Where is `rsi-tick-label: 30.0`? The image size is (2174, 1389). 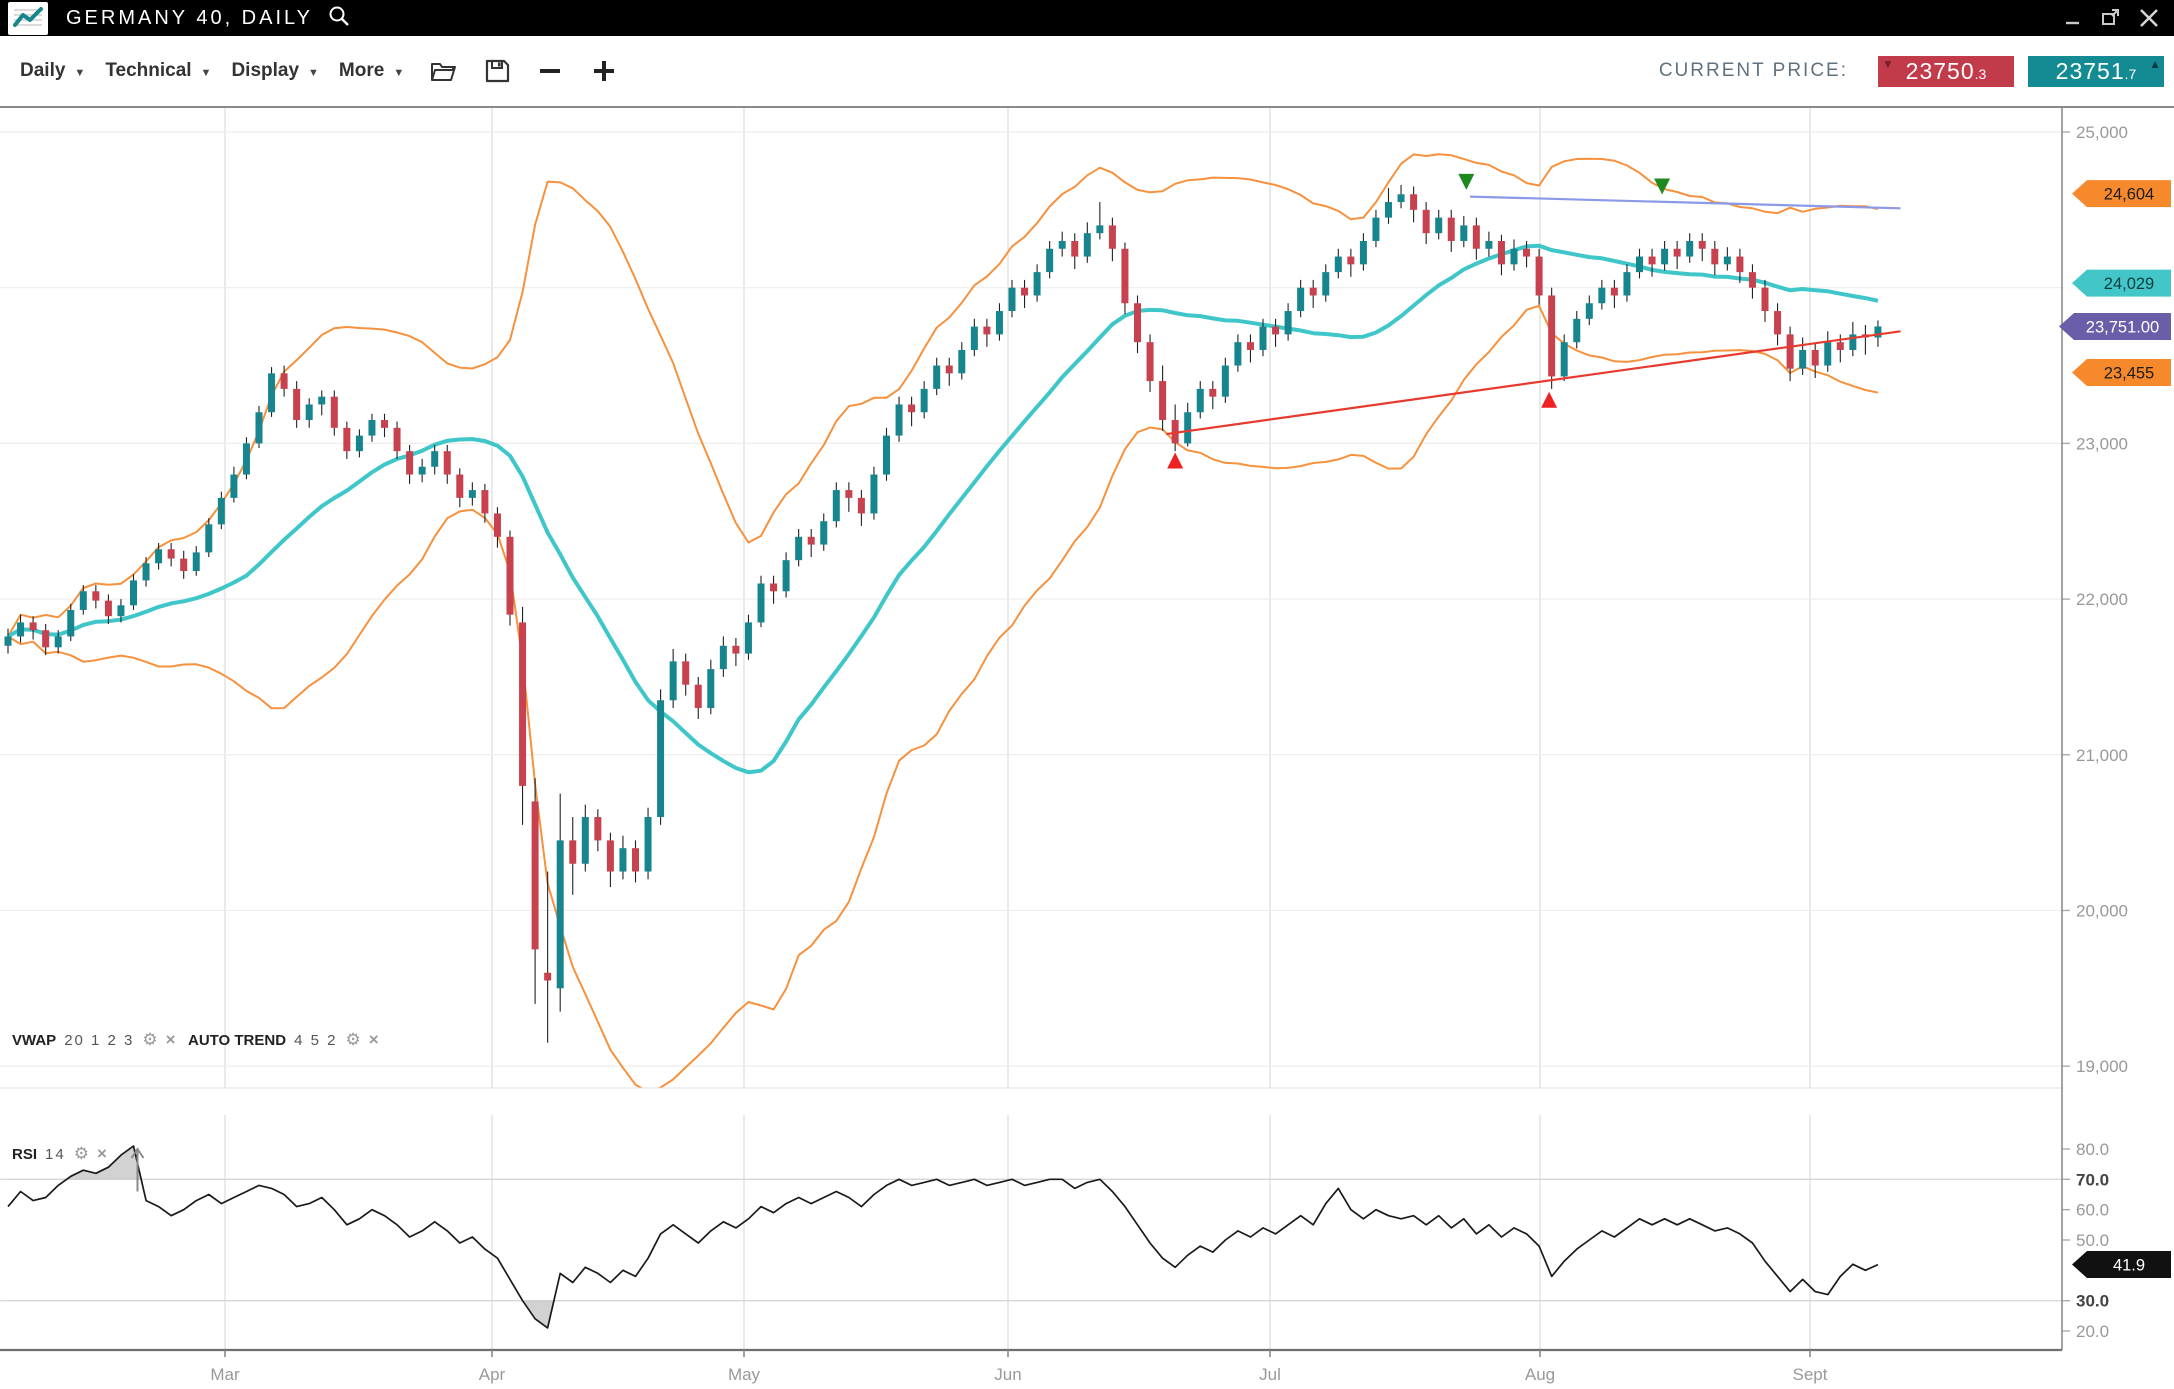
rsi-tick-label: 30.0 is located at coordinates (2092, 1301).